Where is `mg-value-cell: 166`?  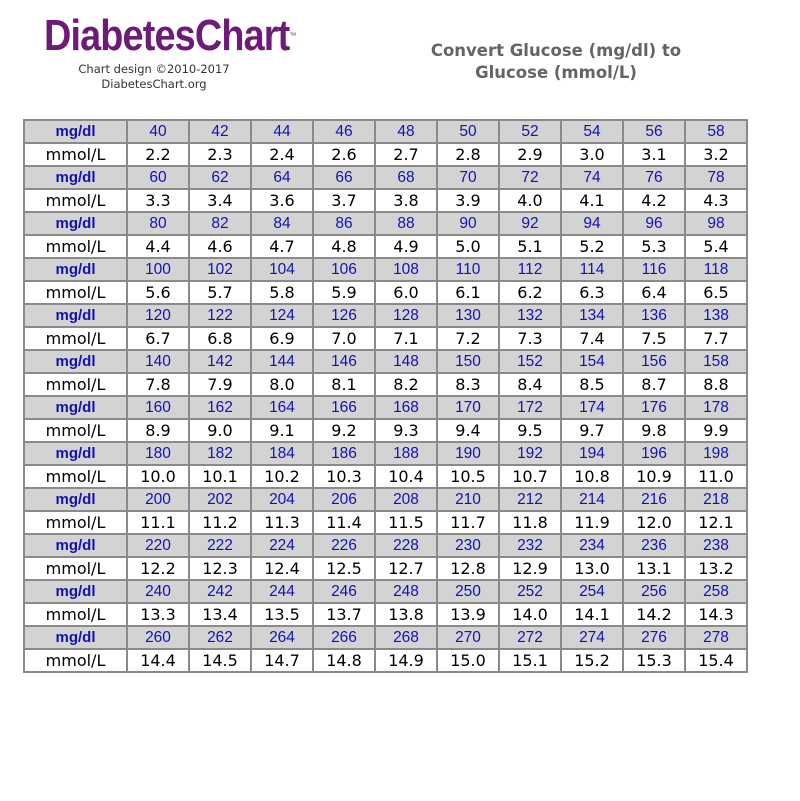 mg-value-cell: 166 is located at coordinates (344, 407).